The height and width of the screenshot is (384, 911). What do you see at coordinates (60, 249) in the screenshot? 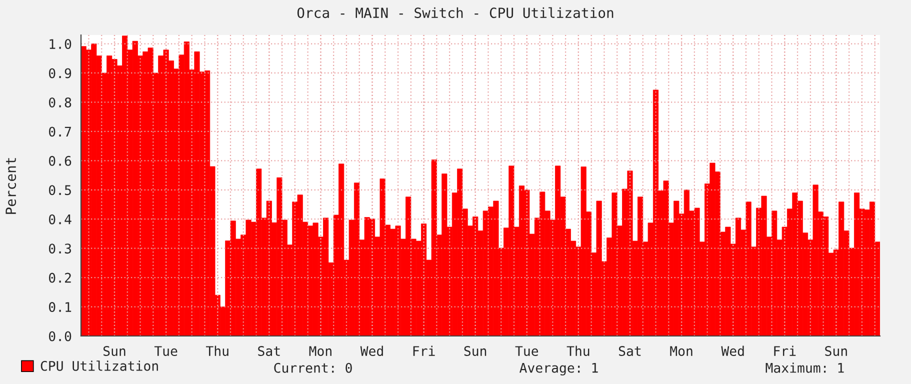
I see `y-tick-label: 0.3` at bounding box center [60, 249].